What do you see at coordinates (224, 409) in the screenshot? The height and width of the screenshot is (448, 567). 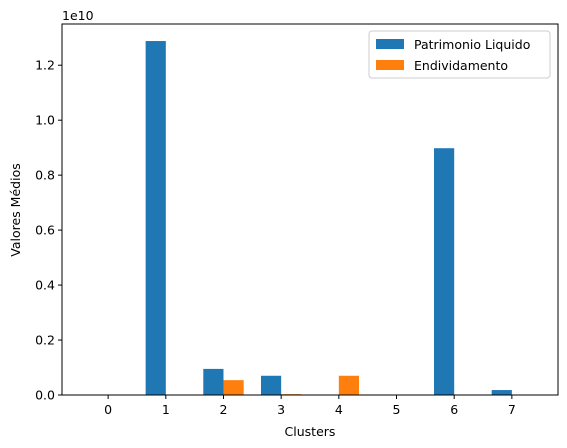 I see `x-tick-label-2: 2` at bounding box center [224, 409].